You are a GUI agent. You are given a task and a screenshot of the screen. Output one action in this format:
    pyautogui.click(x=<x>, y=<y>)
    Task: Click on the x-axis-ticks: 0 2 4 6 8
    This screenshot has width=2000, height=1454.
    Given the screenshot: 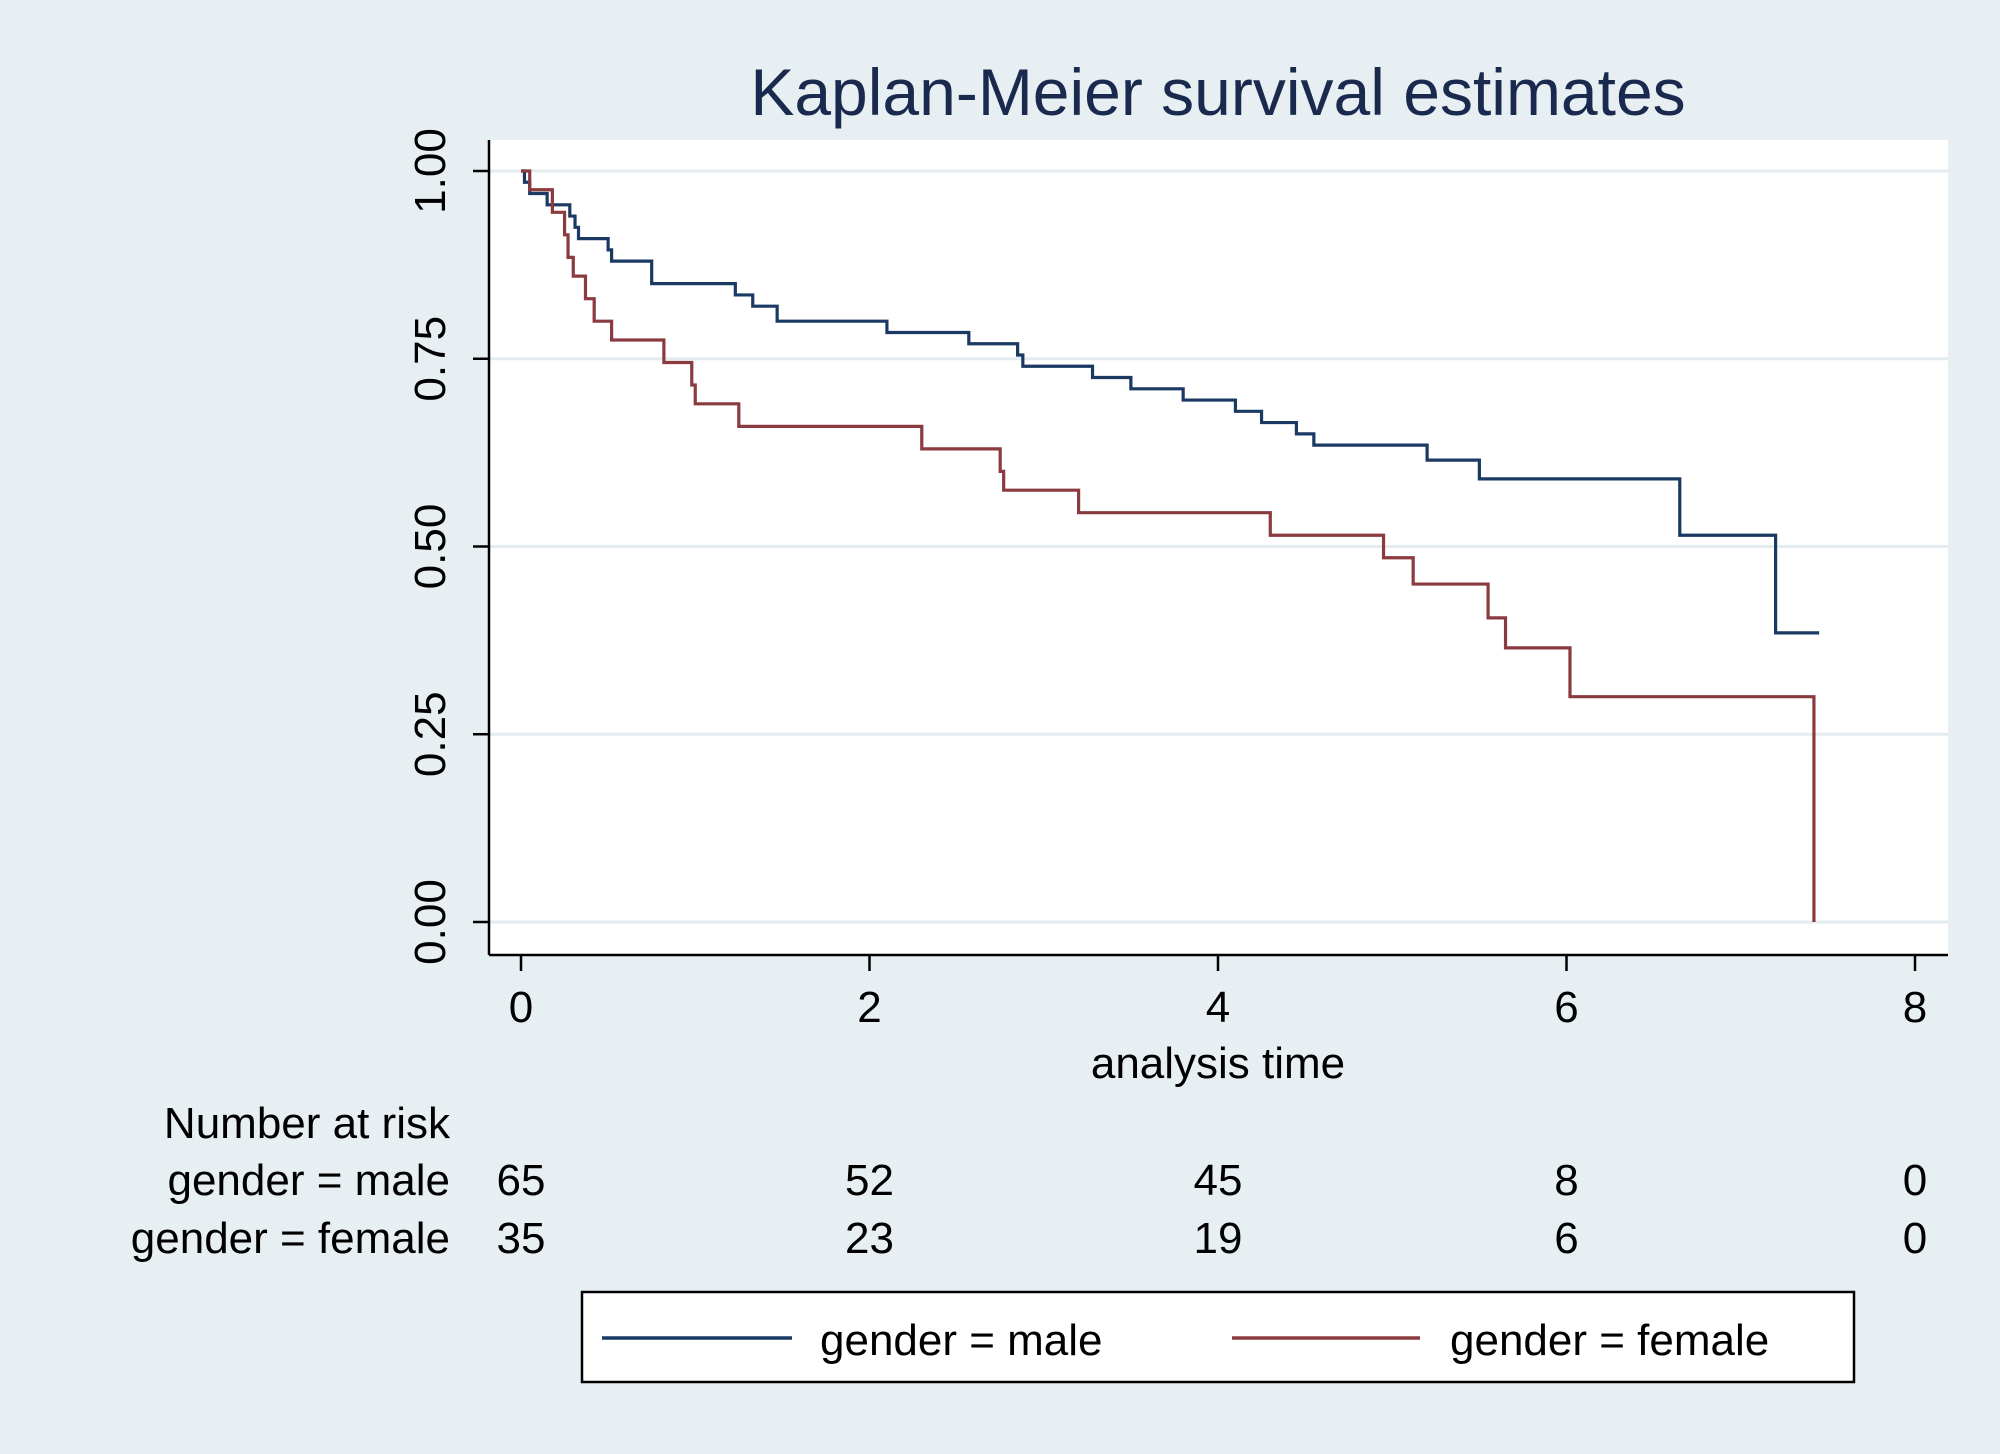 What is the action you would take?
    pyautogui.click(x=1218, y=993)
    